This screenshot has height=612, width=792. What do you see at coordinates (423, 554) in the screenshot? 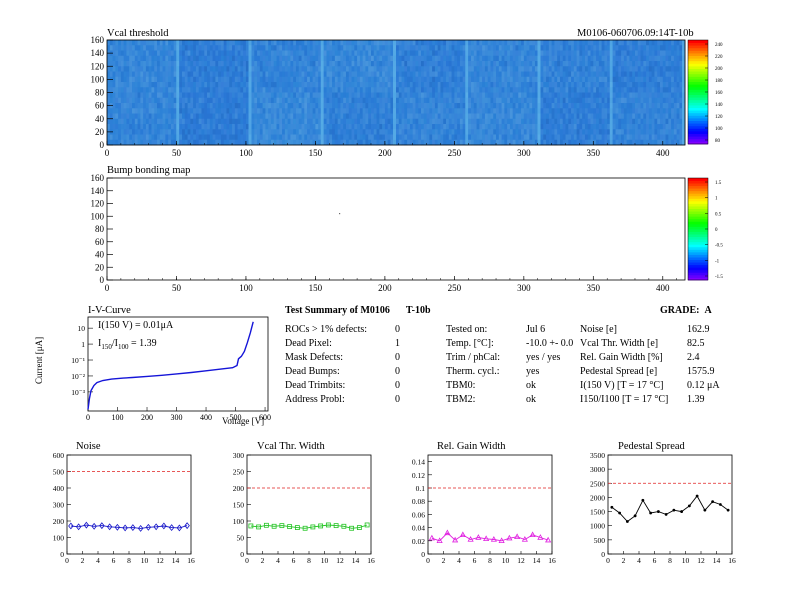
I see `trend-y-tick-label: 0` at bounding box center [423, 554].